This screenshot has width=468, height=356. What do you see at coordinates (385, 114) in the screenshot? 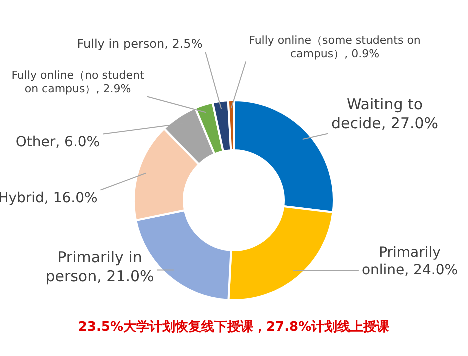
I see `slice-label: Waiting to decide, 27.0%` at bounding box center [385, 114].